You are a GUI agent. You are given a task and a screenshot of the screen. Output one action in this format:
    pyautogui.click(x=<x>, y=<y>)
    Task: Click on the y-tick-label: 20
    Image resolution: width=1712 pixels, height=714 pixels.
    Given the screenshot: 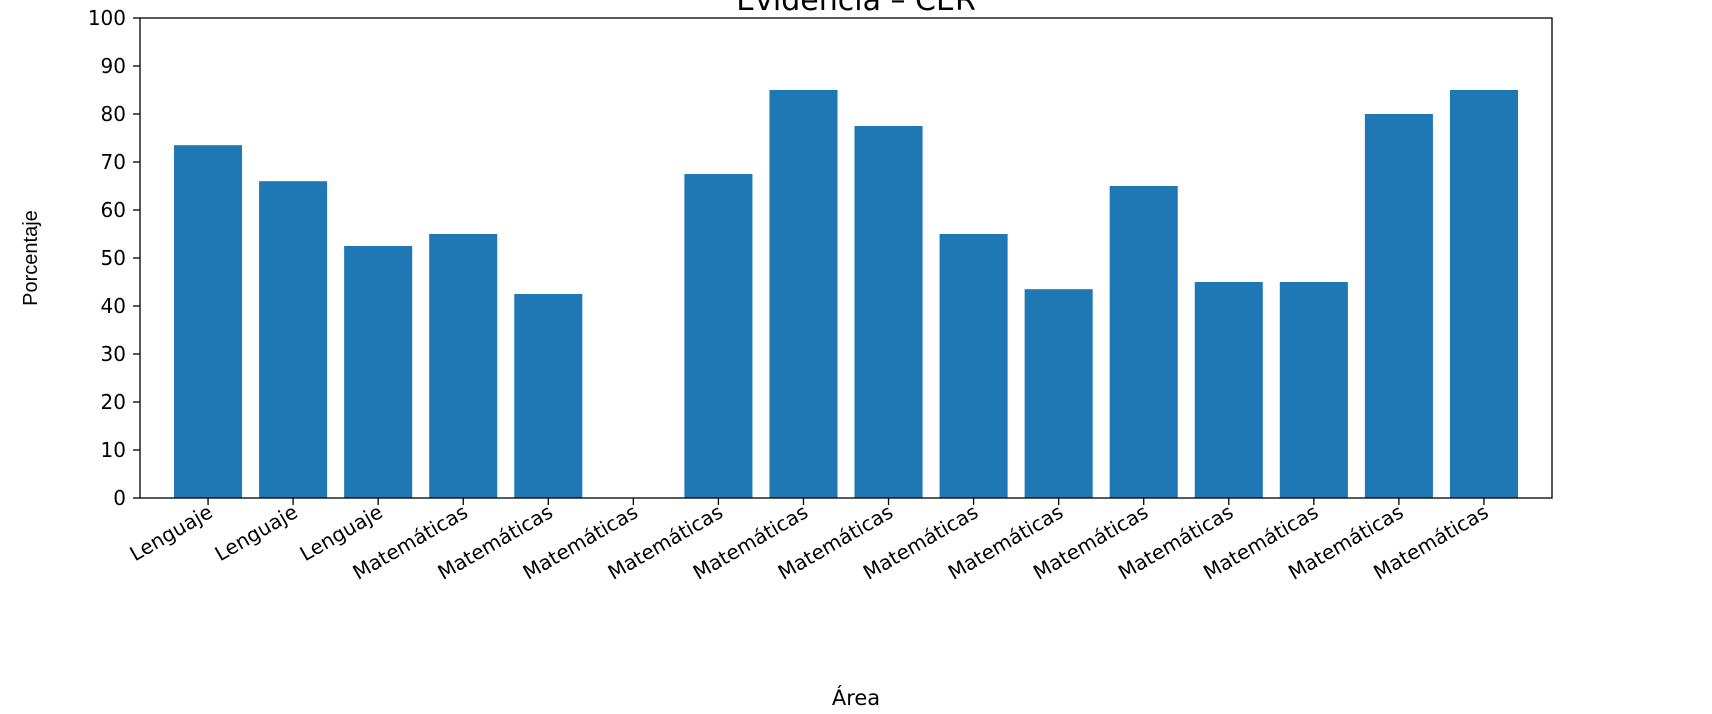 What is the action you would take?
    pyautogui.click(x=113, y=402)
    